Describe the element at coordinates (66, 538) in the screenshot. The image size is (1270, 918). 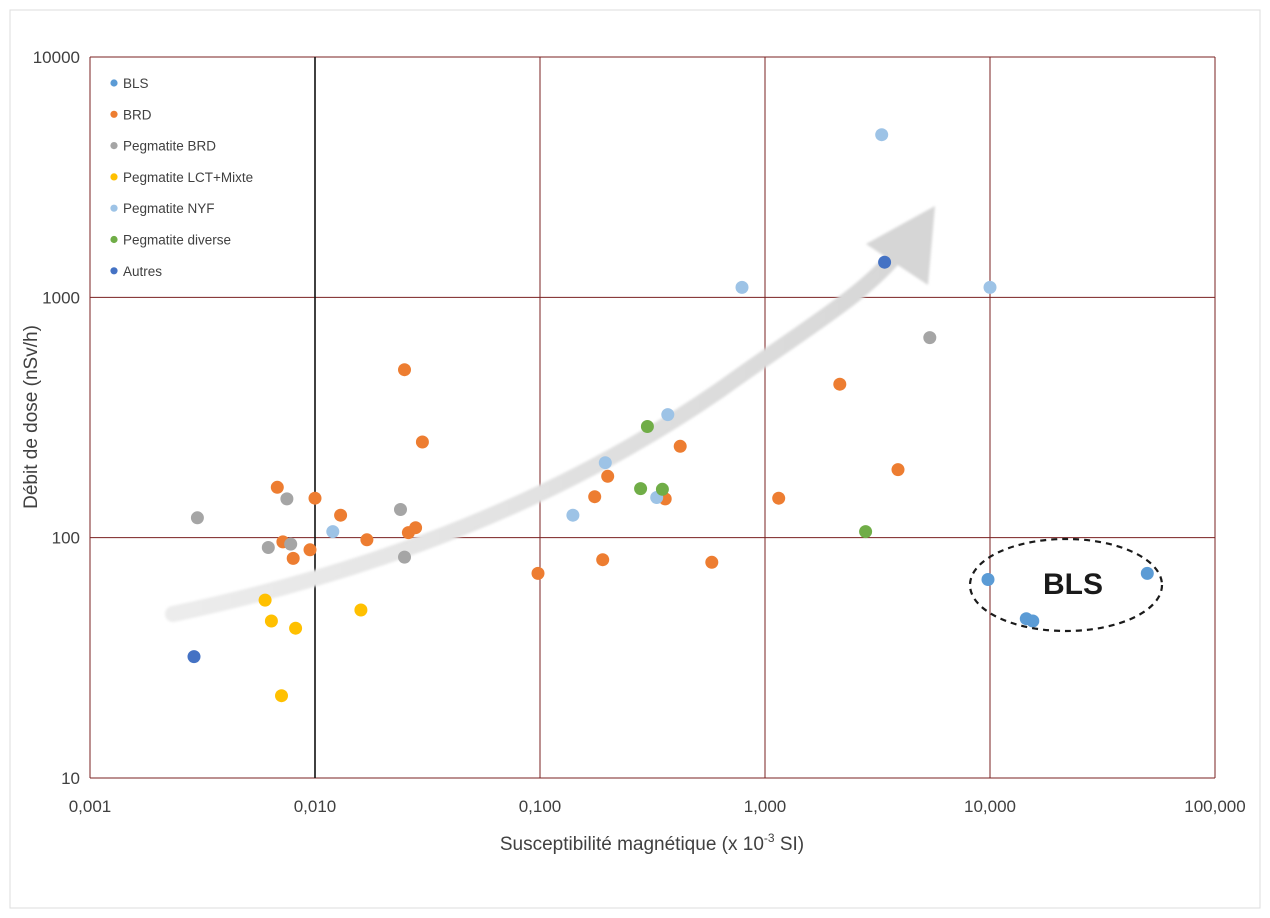
I see `y-tick-label: 100` at that location.